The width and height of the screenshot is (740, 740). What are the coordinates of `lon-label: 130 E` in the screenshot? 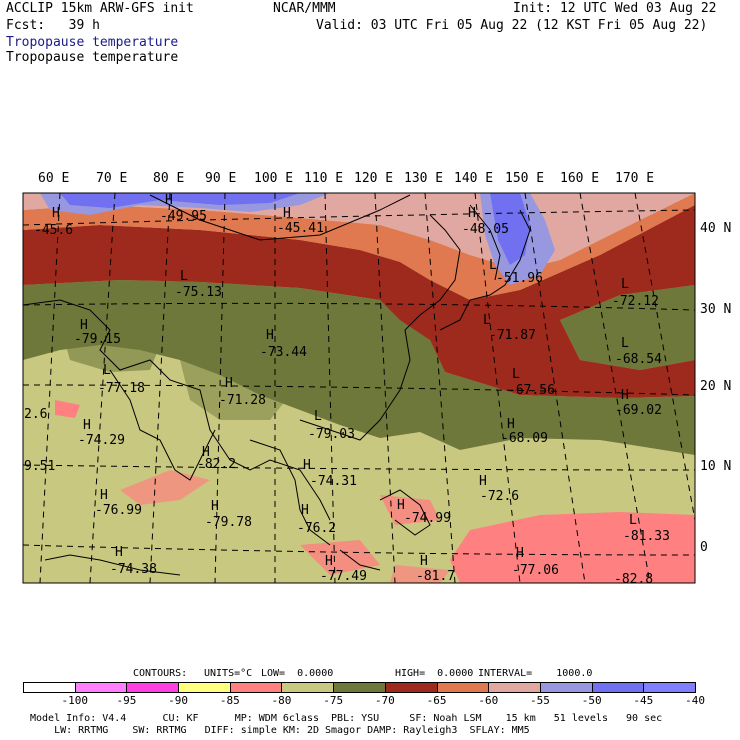 It's located at (424, 178).